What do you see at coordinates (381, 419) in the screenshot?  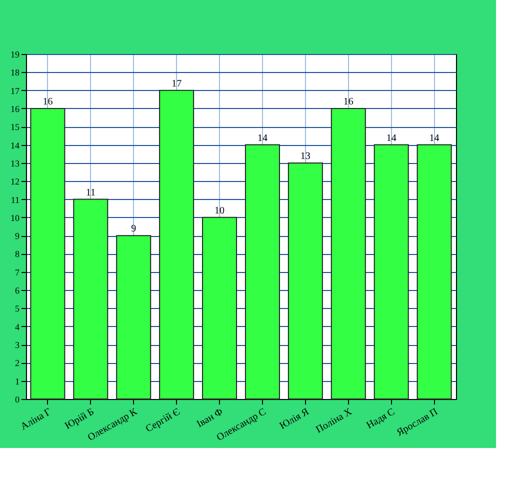 I see `x-tick-label: Надя С` at bounding box center [381, 419].